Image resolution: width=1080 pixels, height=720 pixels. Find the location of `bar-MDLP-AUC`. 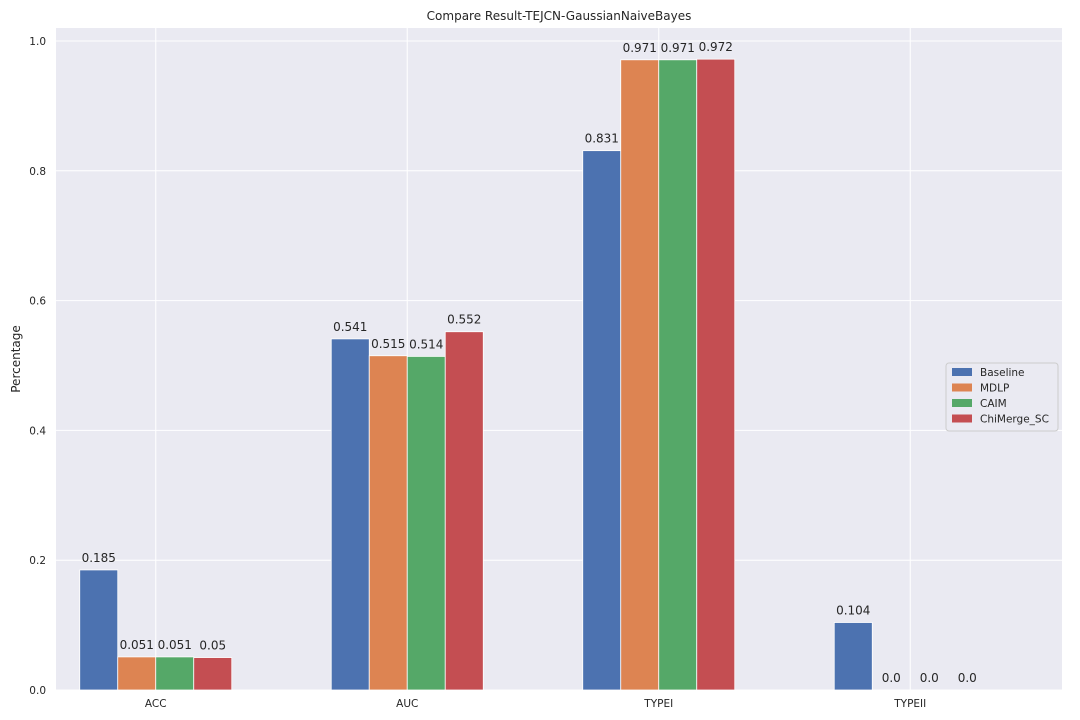

bar-MDLP-AUC is located at coordinates (388, 523).